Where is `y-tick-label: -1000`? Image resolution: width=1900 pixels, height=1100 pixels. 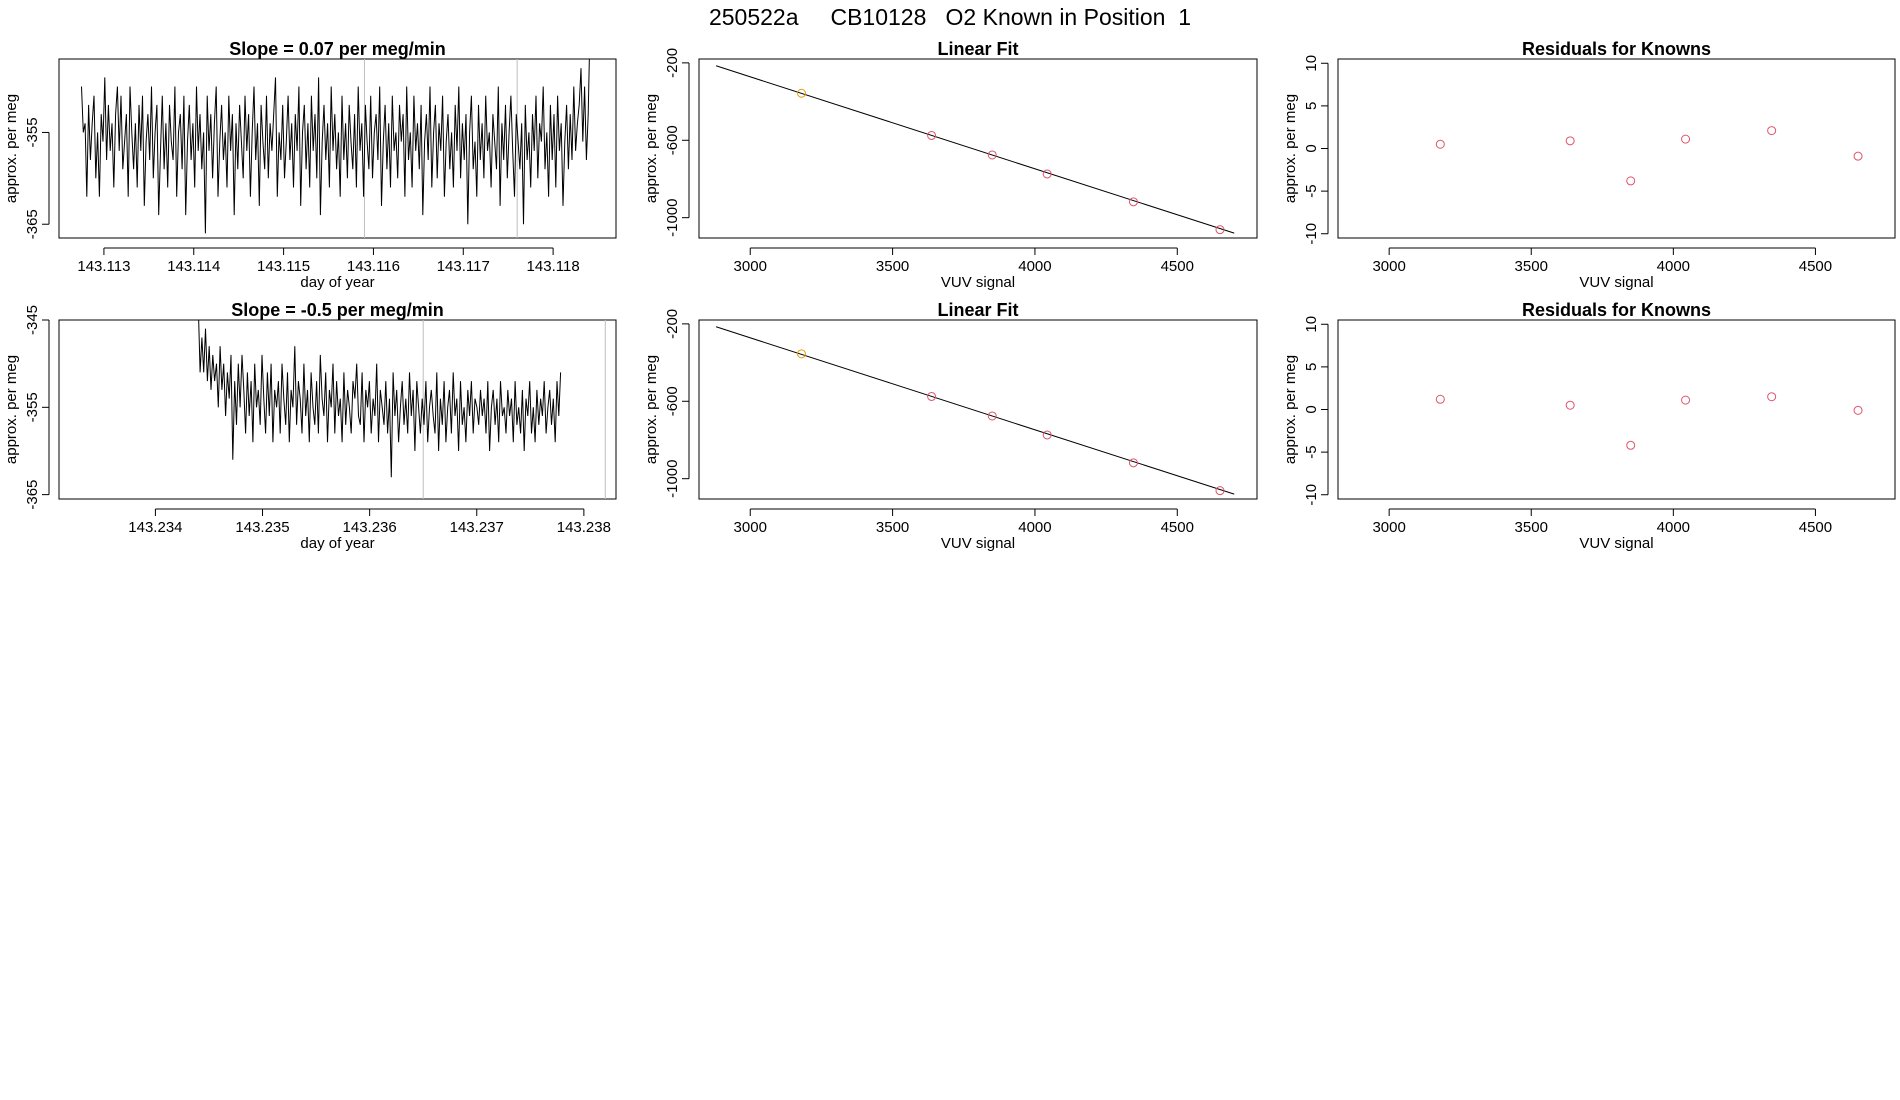 y-tick-label: -1000 is located at coordinates (672, 478).